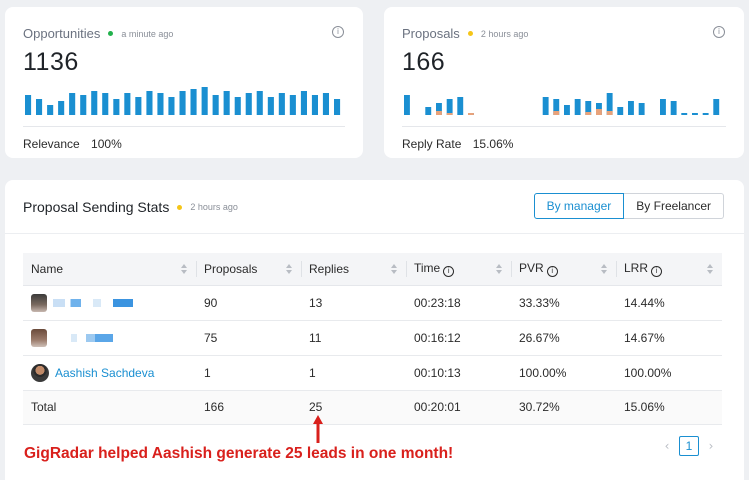 Image resolution: width=749 pixels, height=480 pixels. Describe the element at coordinates (109, 269) in the screenshot. I see `column-name: Name` at that location.